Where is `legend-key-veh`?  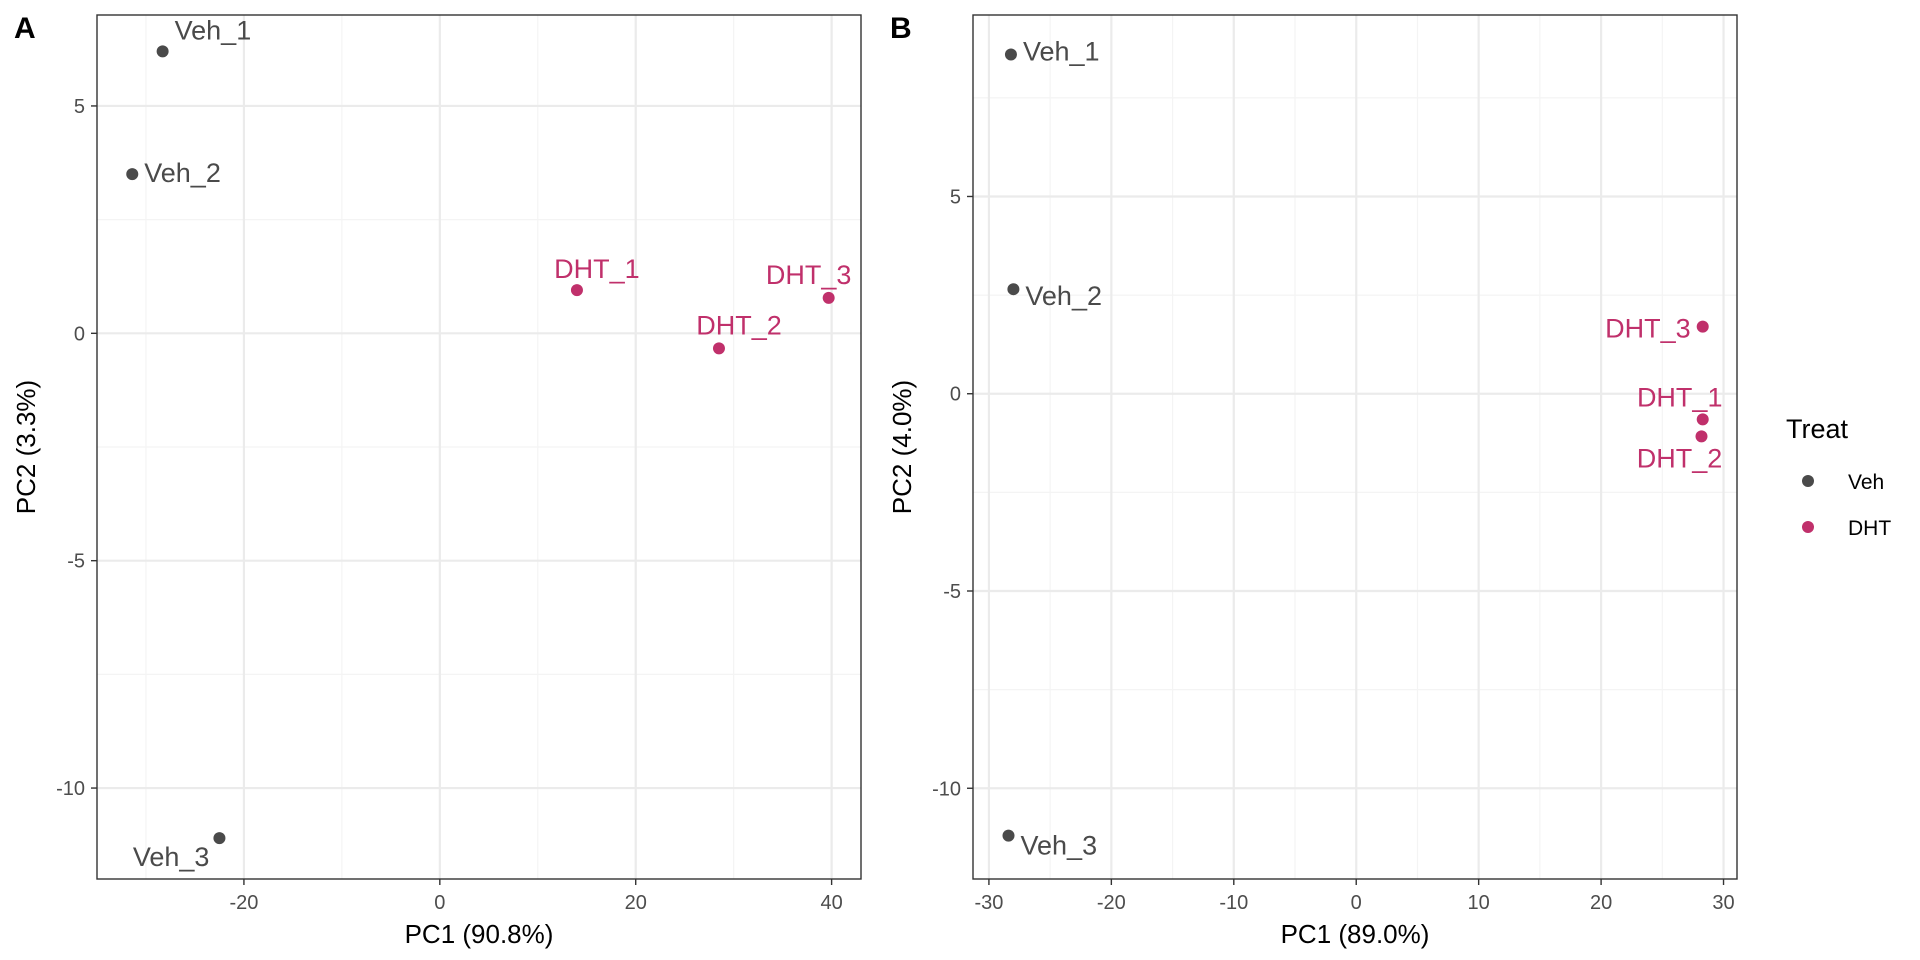
legend-key-veh is located at coordinates (1808, 481).